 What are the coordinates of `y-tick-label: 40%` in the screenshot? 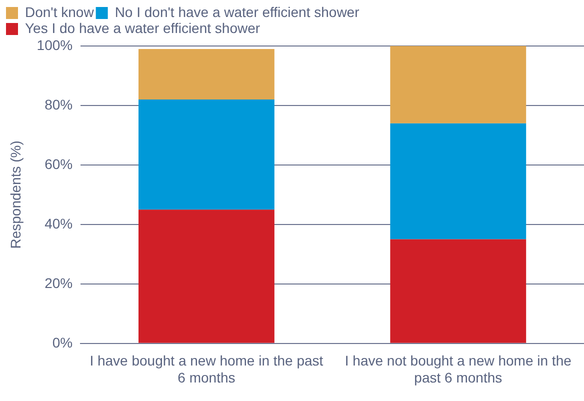 It's located at (58, 223).